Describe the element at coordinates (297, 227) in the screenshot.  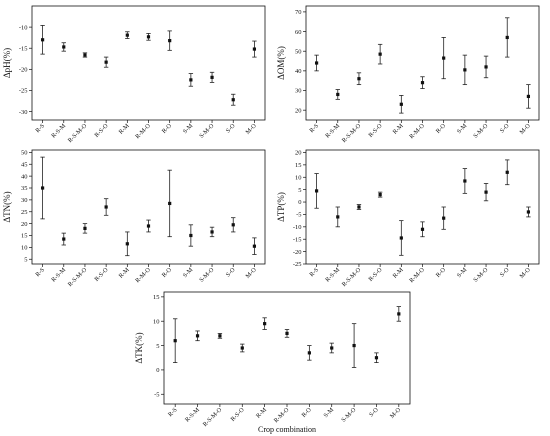
I see `y-tick-label: -10` at that location.